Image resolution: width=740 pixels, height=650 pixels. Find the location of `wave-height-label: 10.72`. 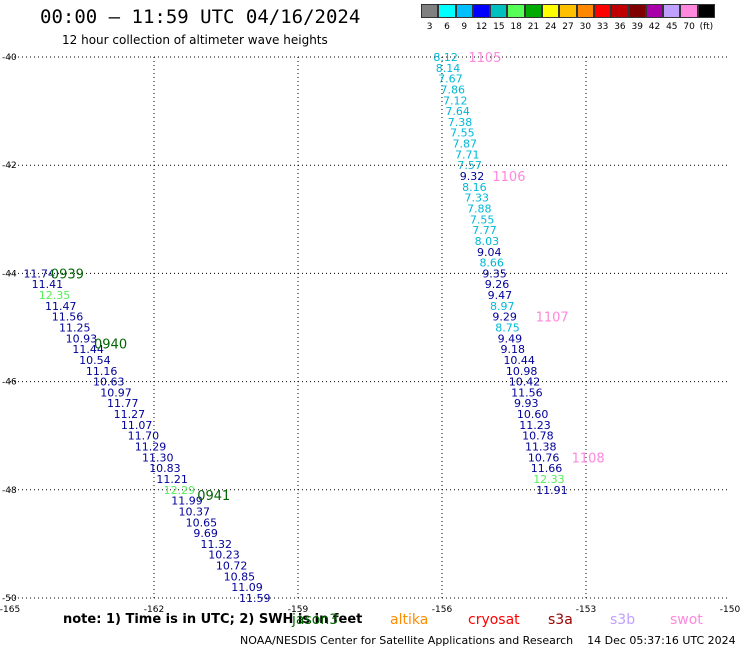

wave-height-label: 10.72 is located at coordinates (232, 566).